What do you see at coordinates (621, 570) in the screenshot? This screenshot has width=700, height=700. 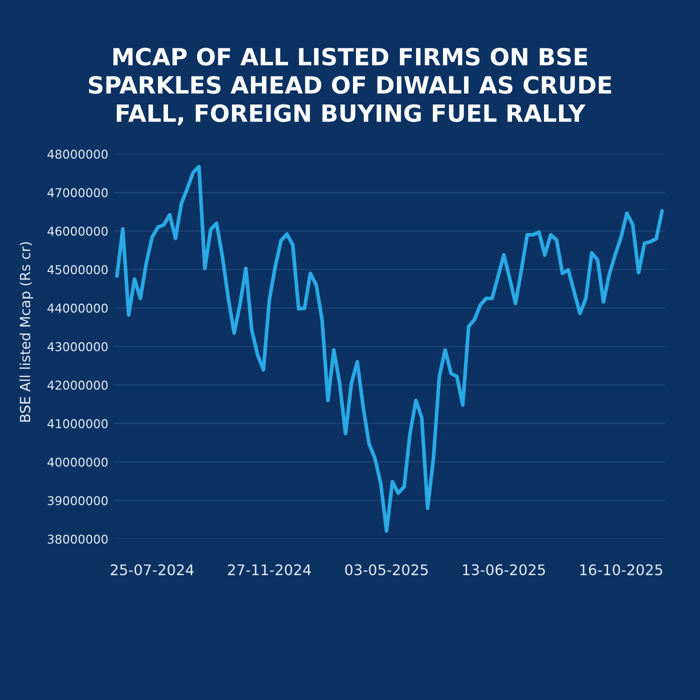 I see `x-tick-label: 16-10-2025` at bounding box center [621, 570].